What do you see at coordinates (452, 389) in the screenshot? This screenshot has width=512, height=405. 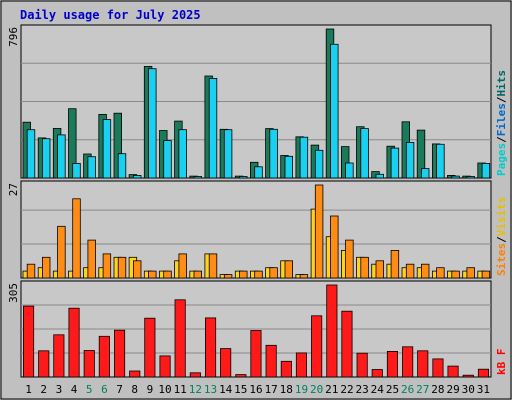 I see `x-tick-label-day-29: 29` at bounding box center [452, 389].